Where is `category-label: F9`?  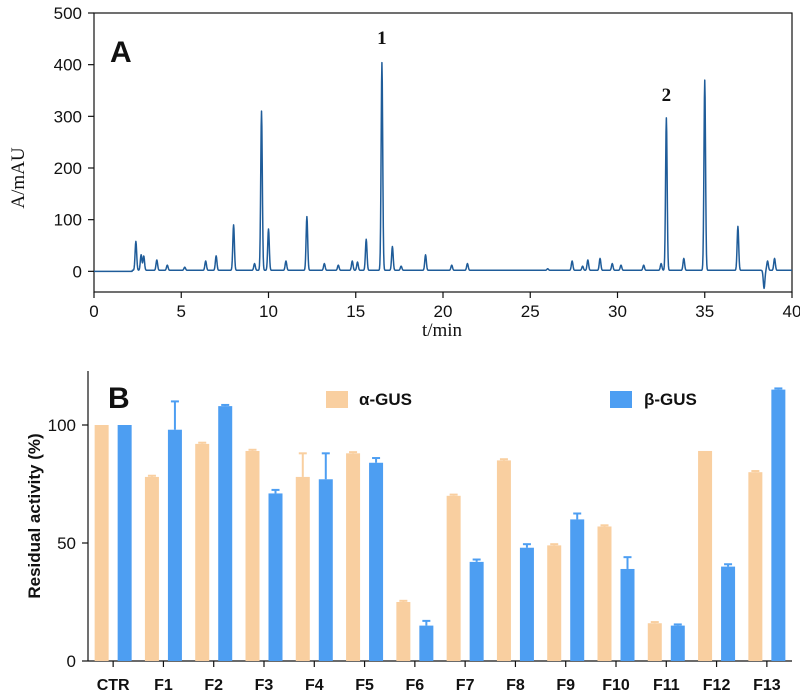 category-label: F9 is located at coordinates (565, 685).